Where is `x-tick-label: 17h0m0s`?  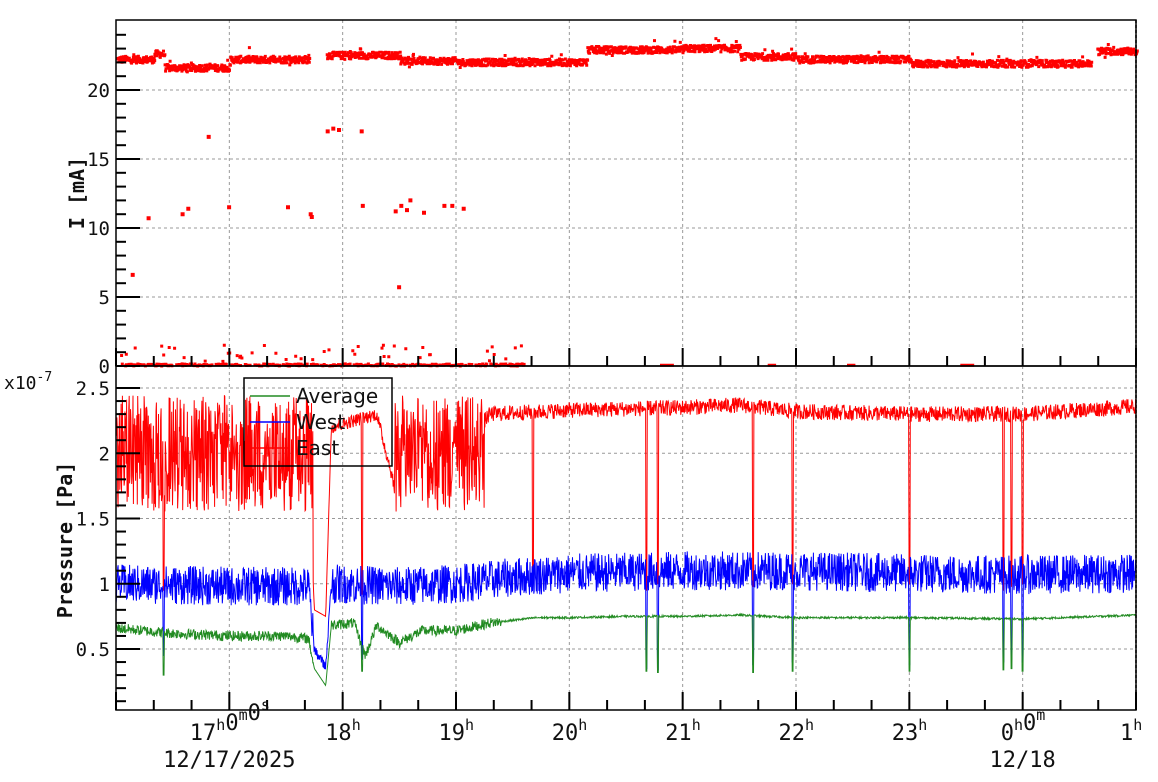 x-tick-label: 17h0m0s is located at coordinates (230, 721).